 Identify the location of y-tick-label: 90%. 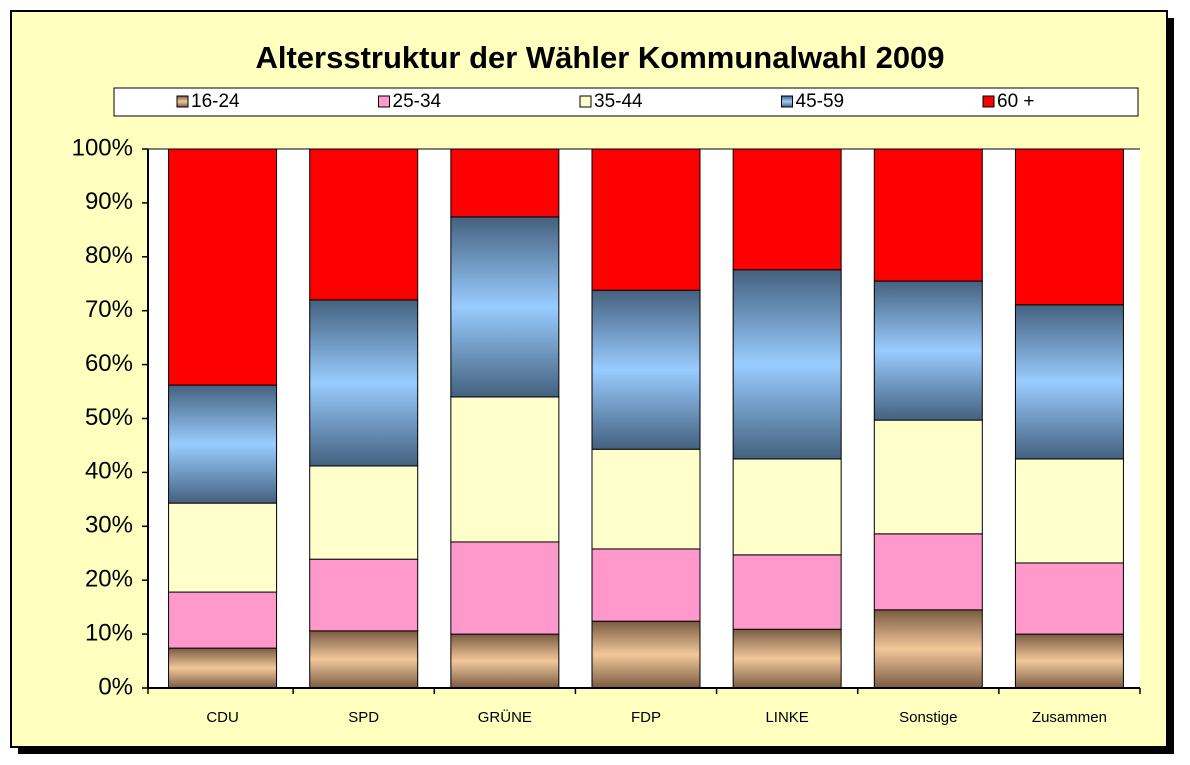
(109, 201).